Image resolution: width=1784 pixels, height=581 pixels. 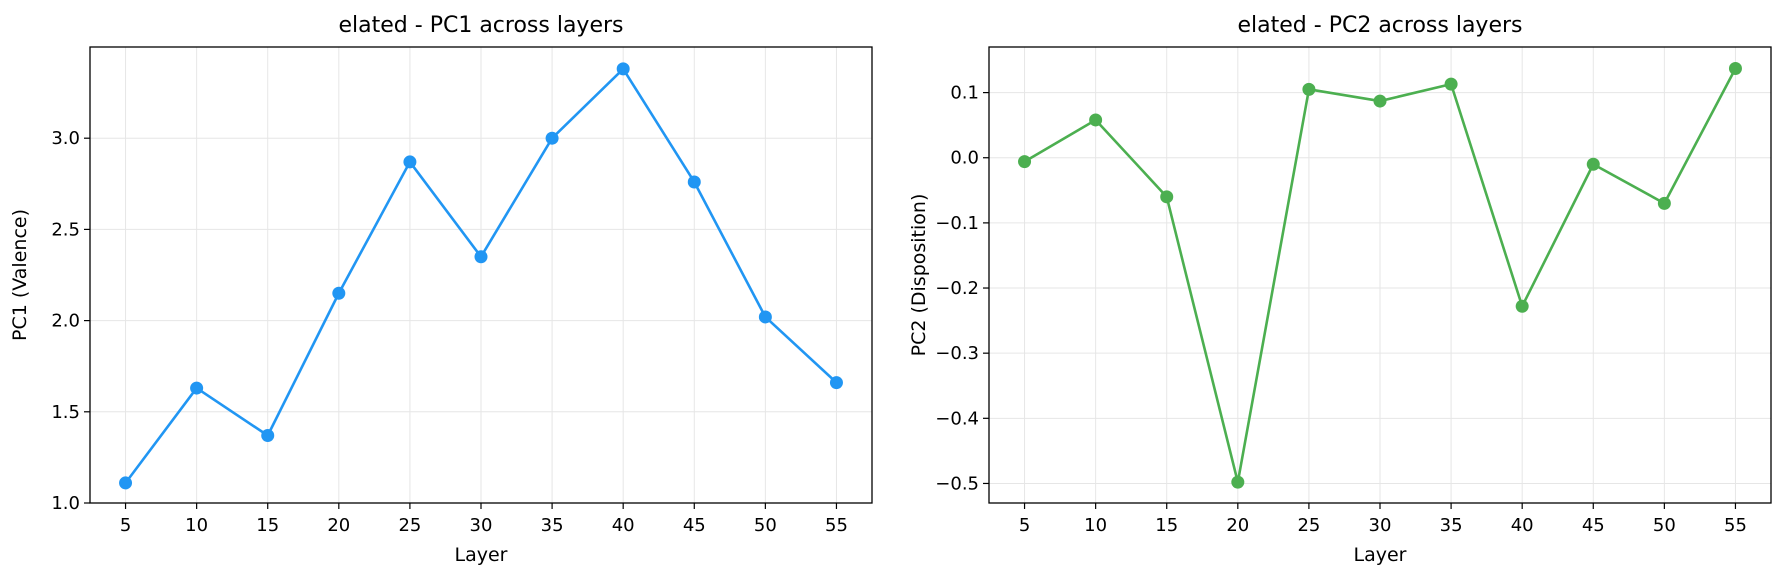 What do you see at coordinates (957, 483) in the screenshot?
I see `y-tick-label: −0.5` at bounding box center [957, 483].